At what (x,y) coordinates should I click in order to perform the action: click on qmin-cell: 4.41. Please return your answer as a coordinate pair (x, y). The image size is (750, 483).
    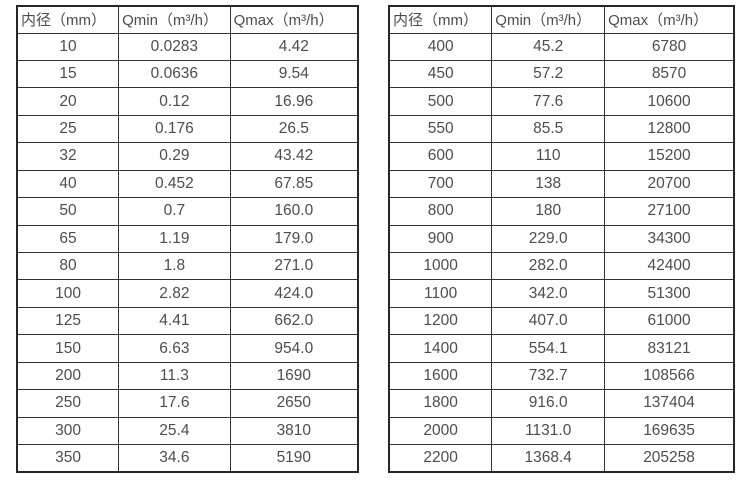
    Looking at the image, I should click on (174, 321).